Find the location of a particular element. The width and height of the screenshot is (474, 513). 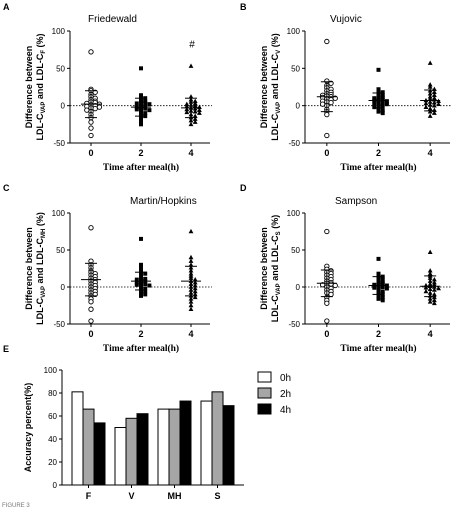

panel-letter: A is located at coordinates (6, 7).